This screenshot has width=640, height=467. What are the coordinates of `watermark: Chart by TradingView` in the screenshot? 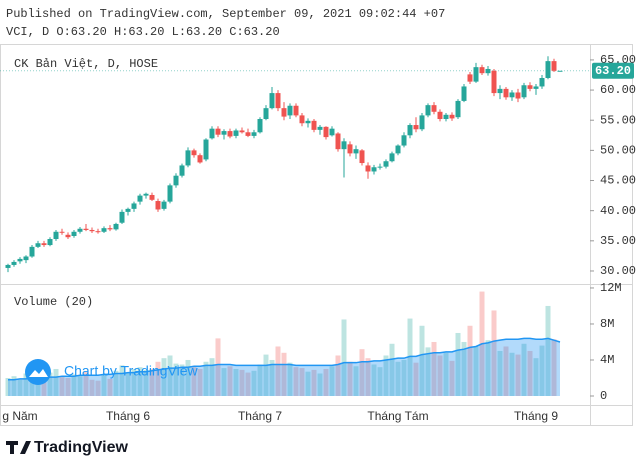 It's located at (111, 372).